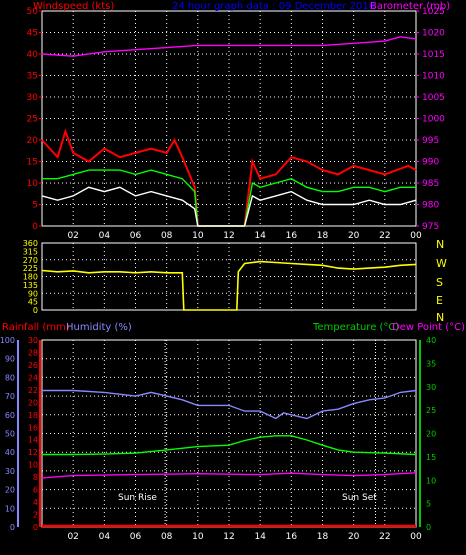 Image resolution: width=466 pixels, height=555 pixels. I want to click on humidity-tick-label: 40, so click(10, 452).